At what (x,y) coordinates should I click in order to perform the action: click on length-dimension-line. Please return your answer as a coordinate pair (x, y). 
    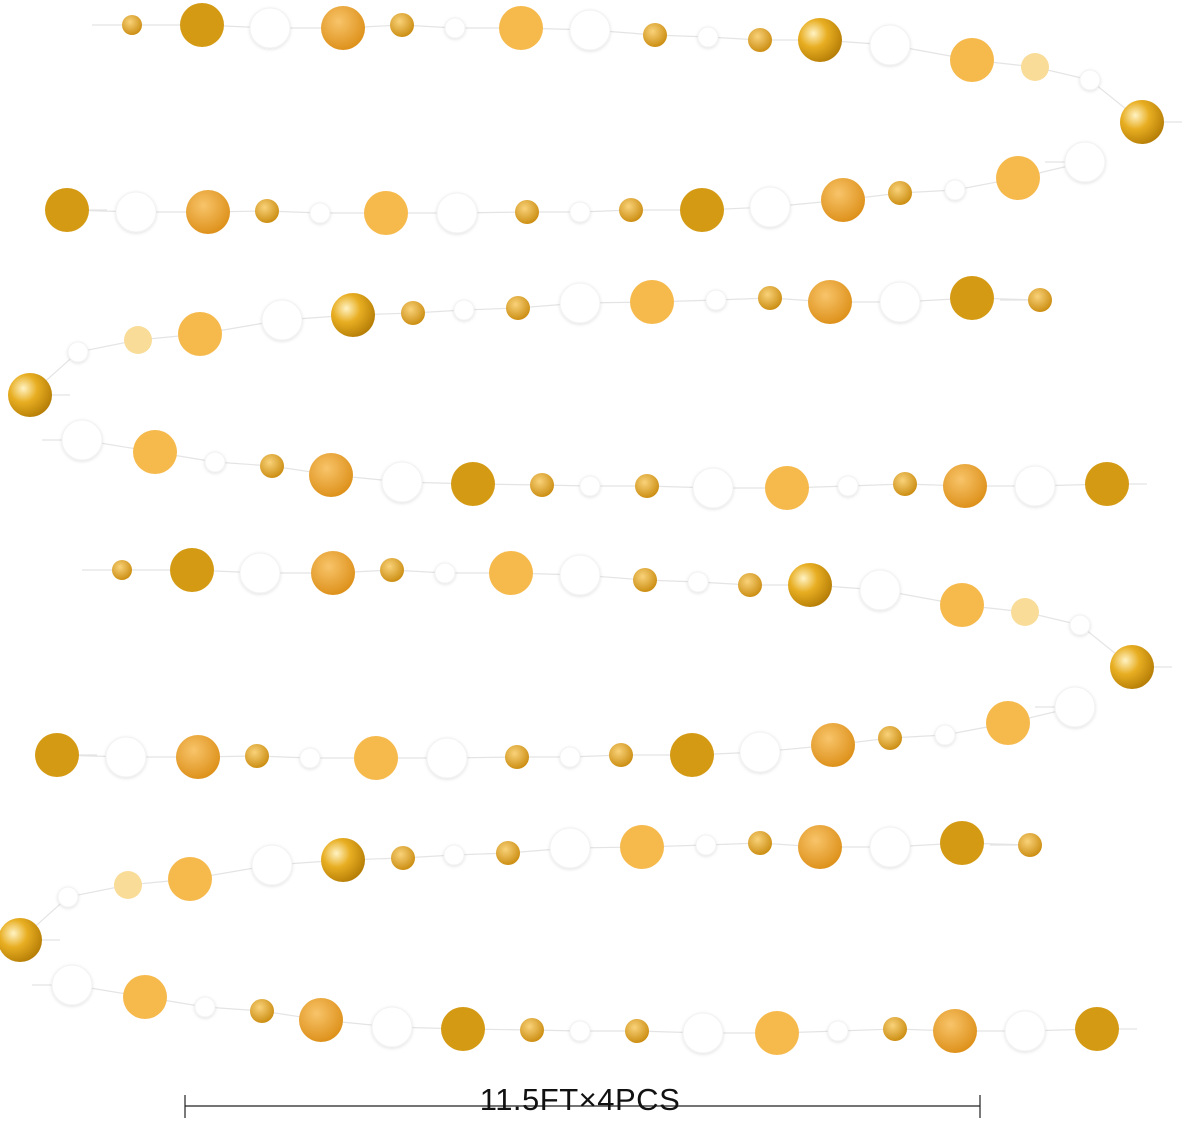
    Looking at the image, I should click on (582, 1106).